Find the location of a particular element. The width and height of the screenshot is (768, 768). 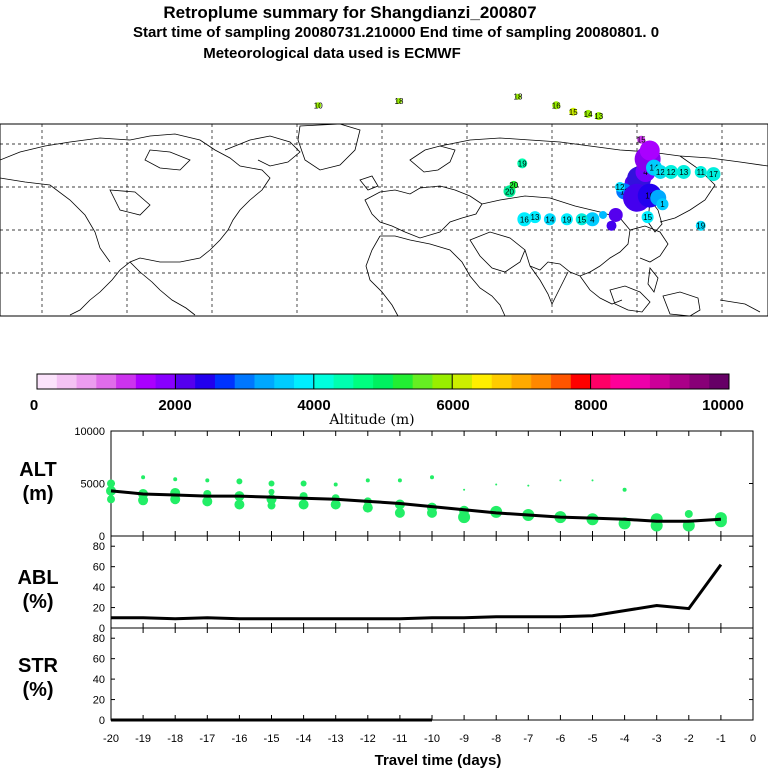

y-tick-label: 5000 is located at coordinates (93, 485).